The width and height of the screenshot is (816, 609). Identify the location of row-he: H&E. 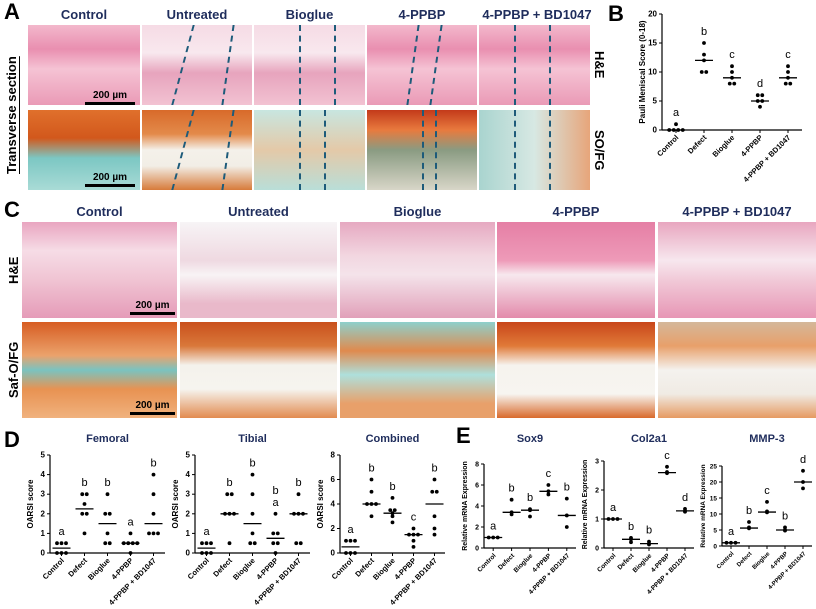
(599, 65).